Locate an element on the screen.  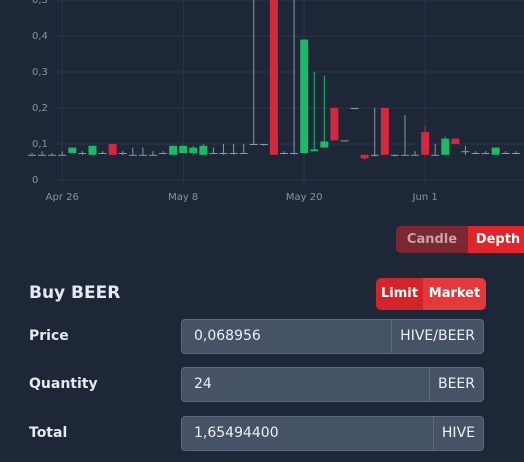
depth-button: Depth is located at coordinates (496, 239).